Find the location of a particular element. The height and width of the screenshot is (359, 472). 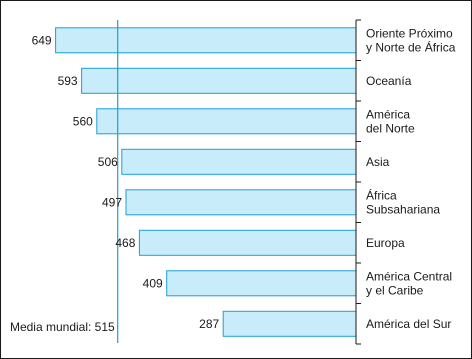

value-label: 409 is located at coordinates (153, 283).